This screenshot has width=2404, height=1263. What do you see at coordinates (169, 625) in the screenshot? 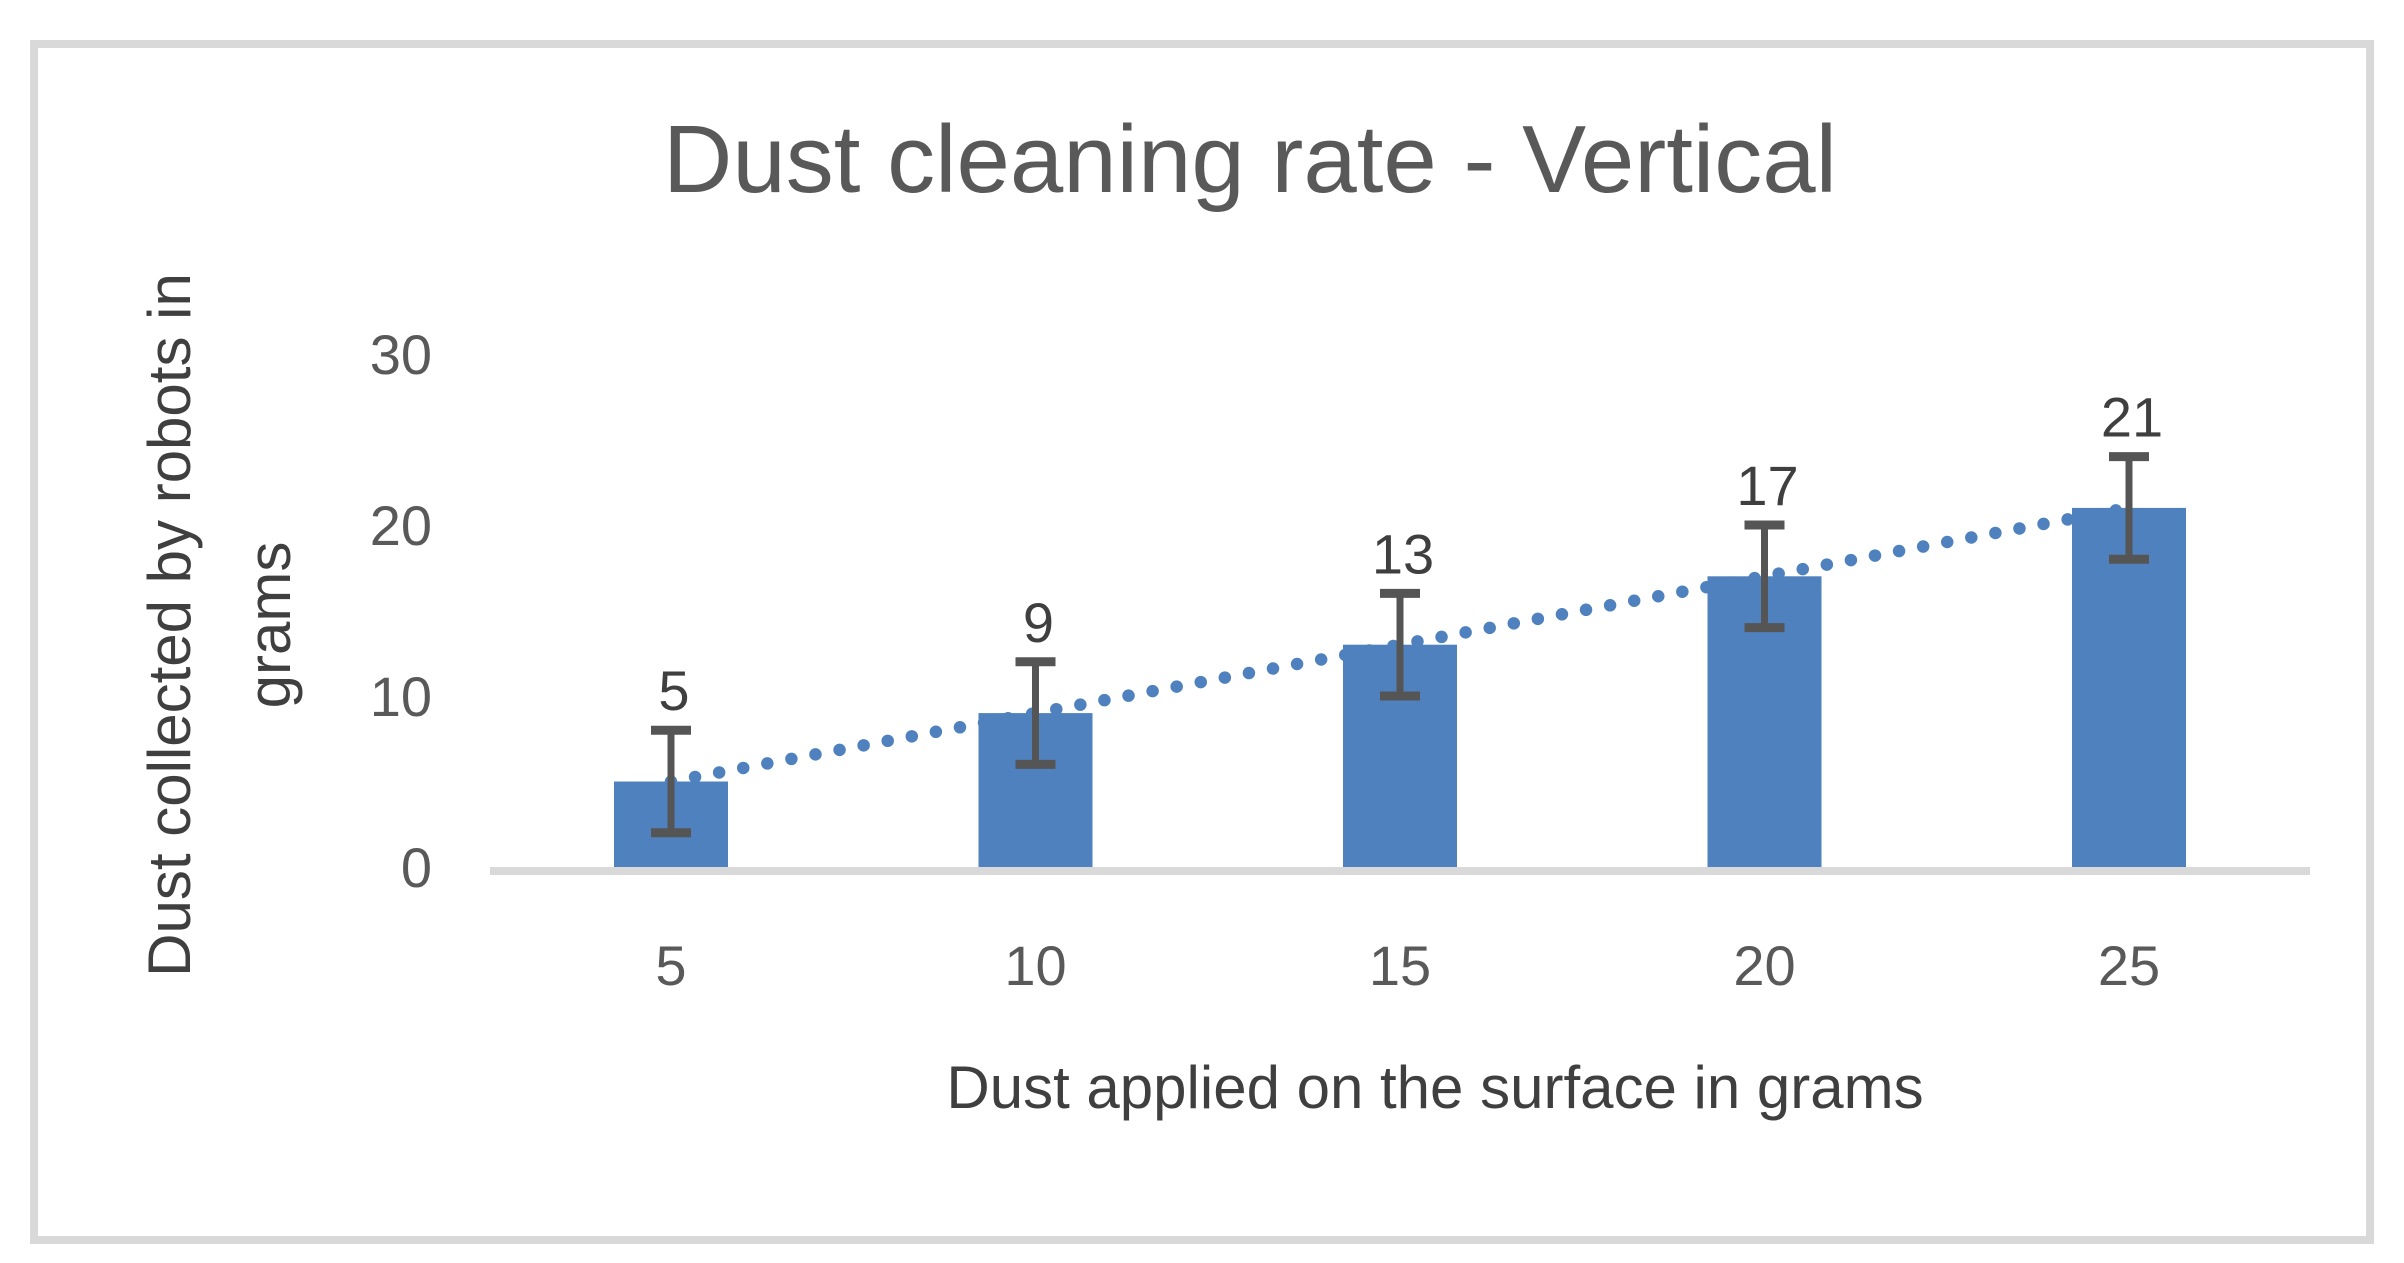
I see `y-axis-title-line1: Dust collected by robots in` at bounding box center [169, 625].